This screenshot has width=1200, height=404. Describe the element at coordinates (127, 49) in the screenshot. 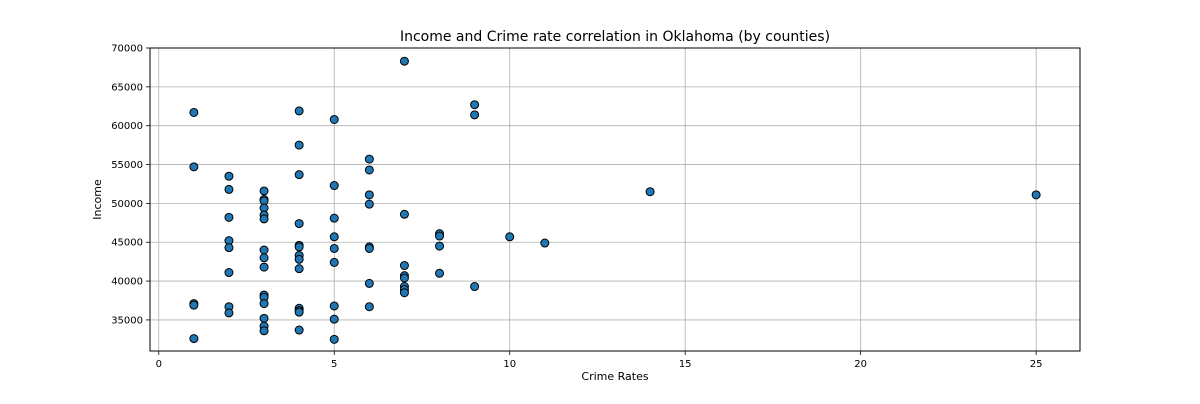

I see `y-tick-label: 70000` at that location.